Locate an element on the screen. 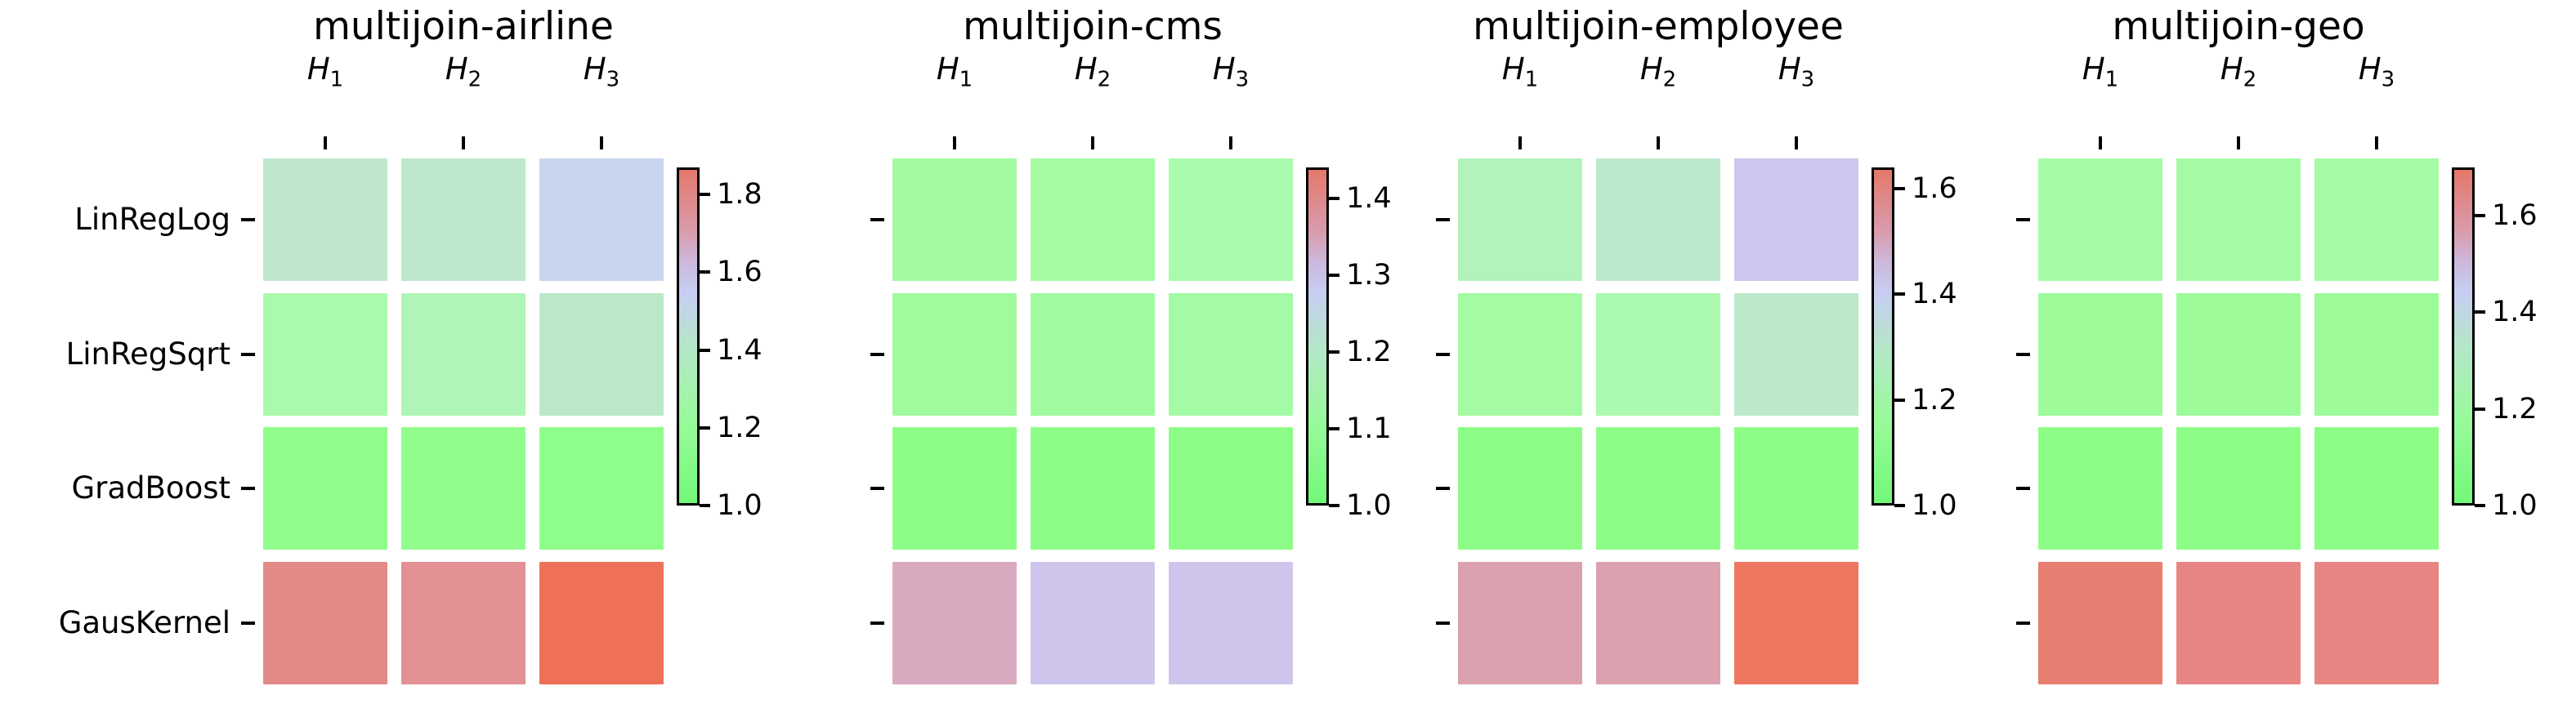 Image resolution: width=2576 pixels, height=704 pixels. panel-title: multijoin-employee is located at coordinates (1658, 26).